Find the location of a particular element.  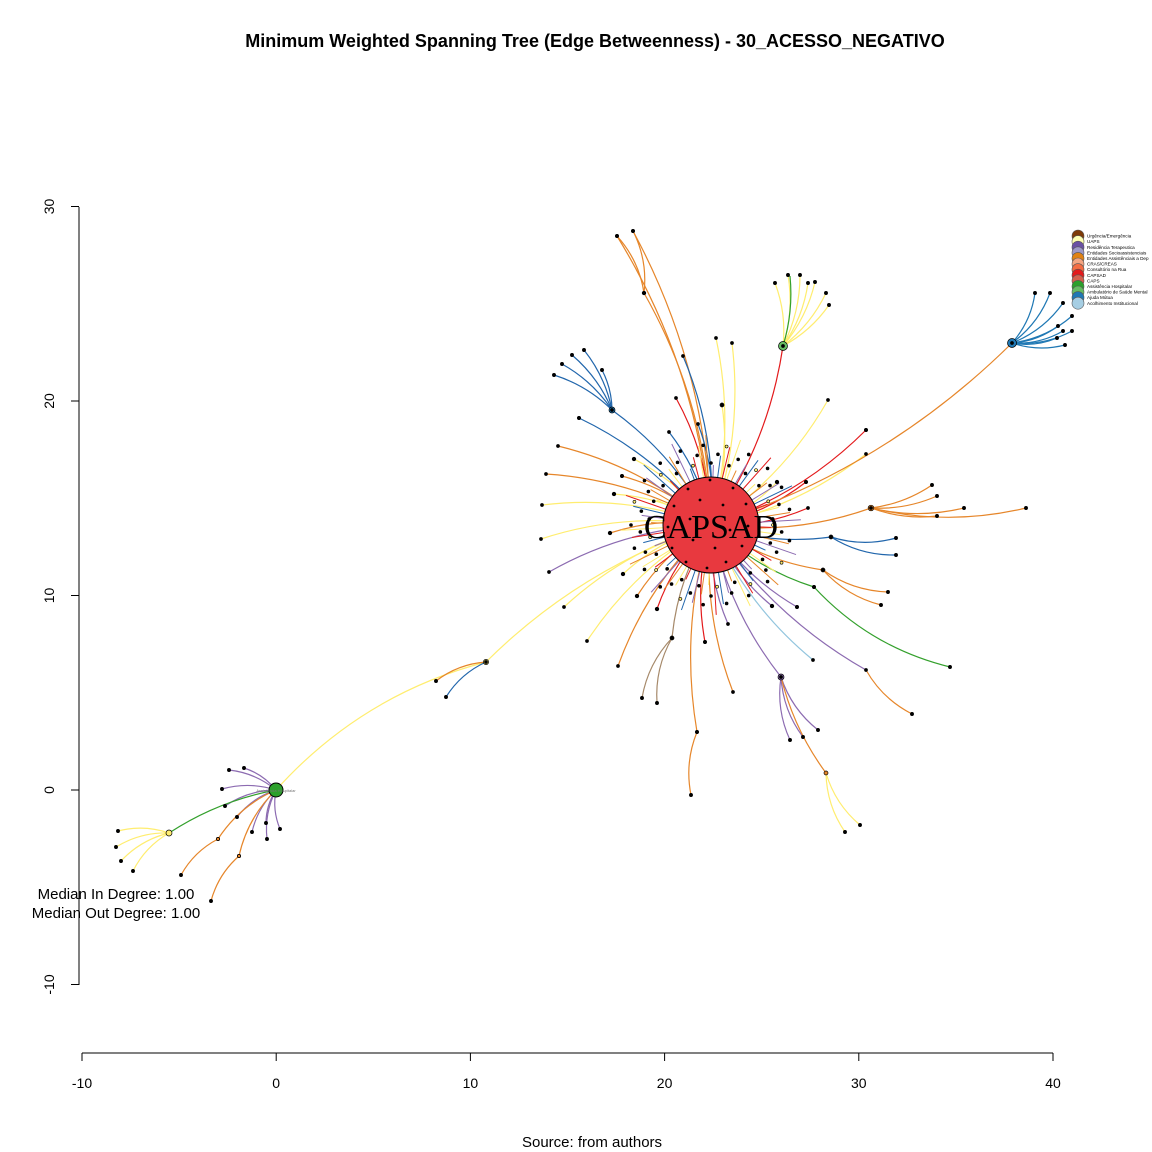

median-in-degree: Median In Degree: 1.00 is located at coordinates (116, 894).